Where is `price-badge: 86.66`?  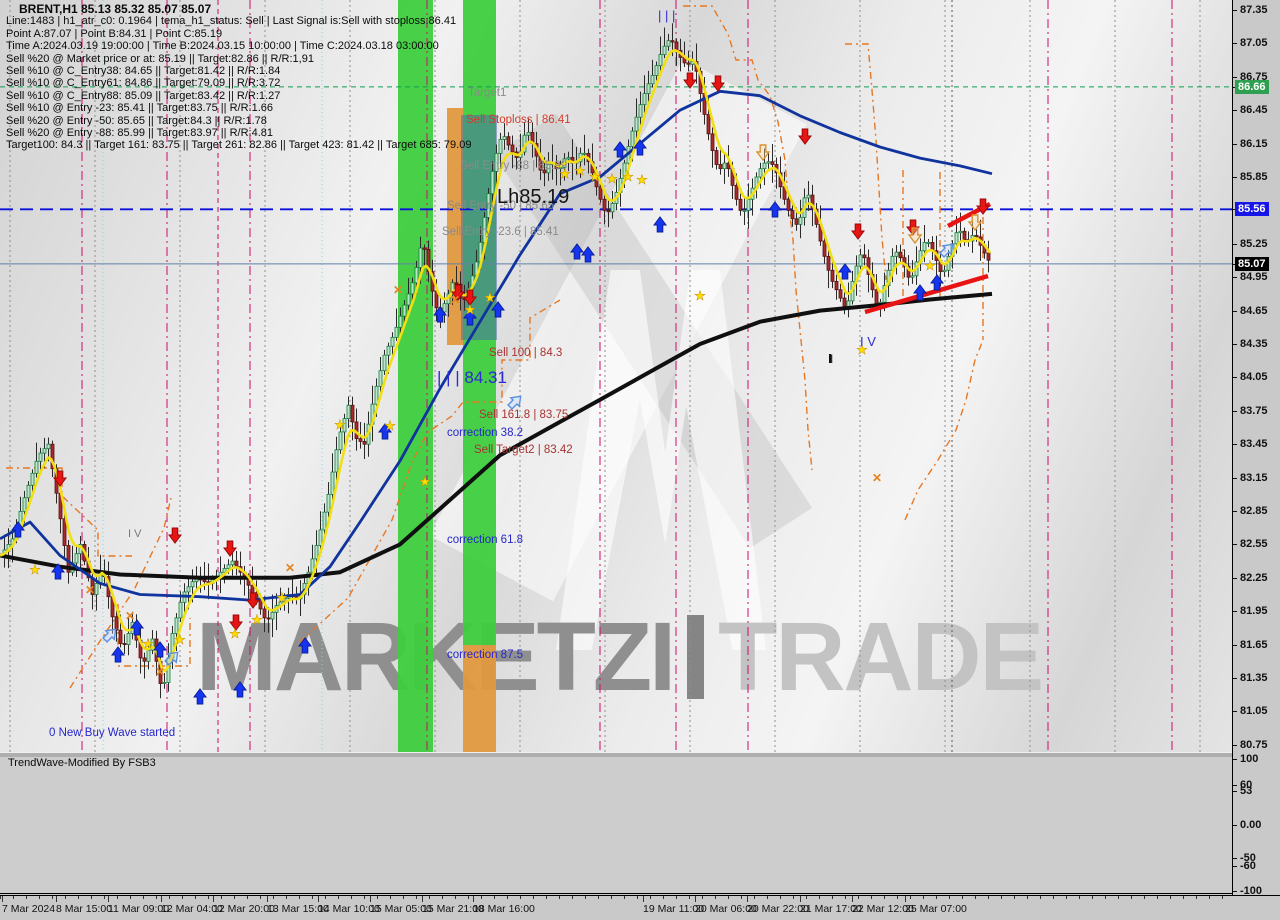
price-badge: 86.66 is located at coordinates (1252, 86).